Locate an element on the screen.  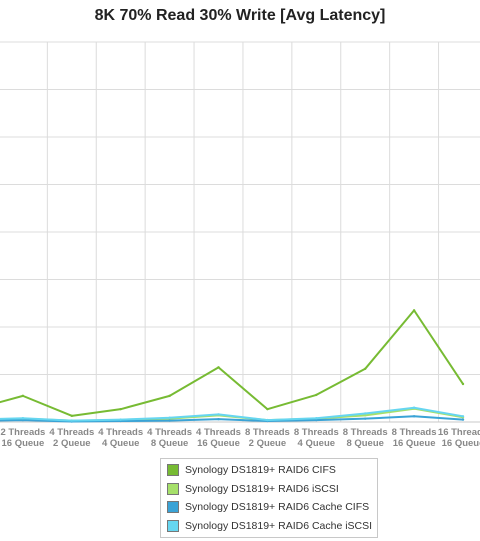
x-tick-label: 8 Threads 2 Queue is located at coordinates (267, 438).